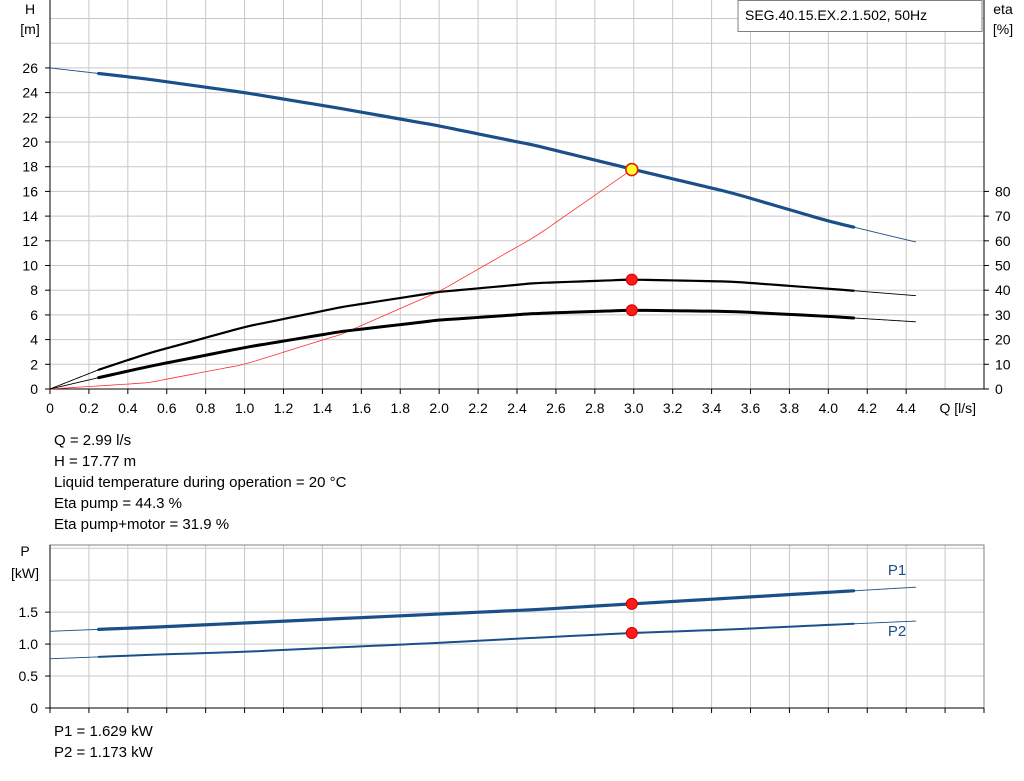 The image size is (1024, 781). Describe the element at coordinates (29, 29) in the screenshot. I see `y-axis-left-unit: [m]` at that location.